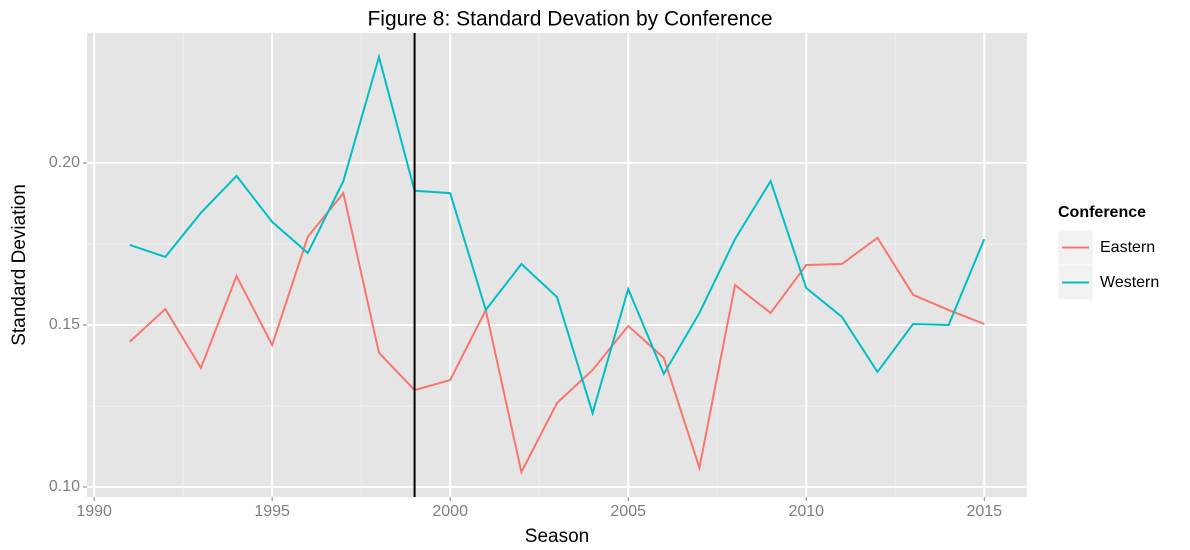 This screenshot has width=1190, height=550. I want to click on legend-label: Eastern, so click(1127, 247).